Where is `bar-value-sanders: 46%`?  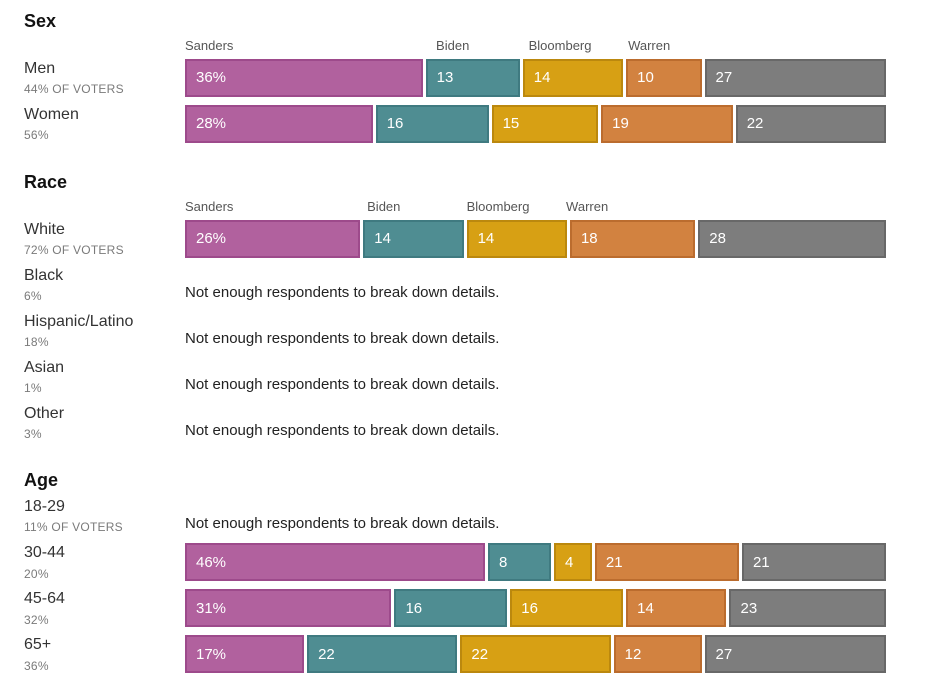 bar-value-sanders: 46% is located at coordinates (211, 562).